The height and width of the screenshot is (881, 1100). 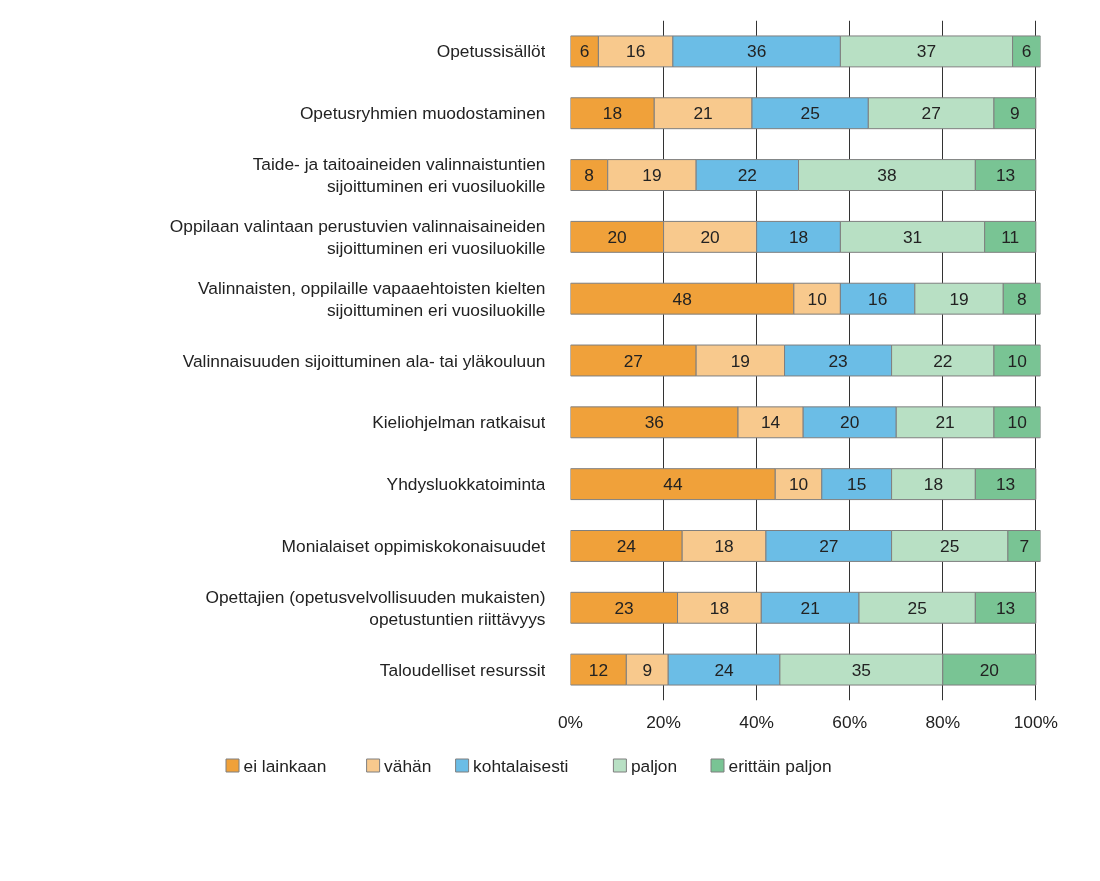 I want to click on y-tick-label: Valinnaisuuden sijoittuminen ala- tai yläkouluun, so click(x=364, y=360).